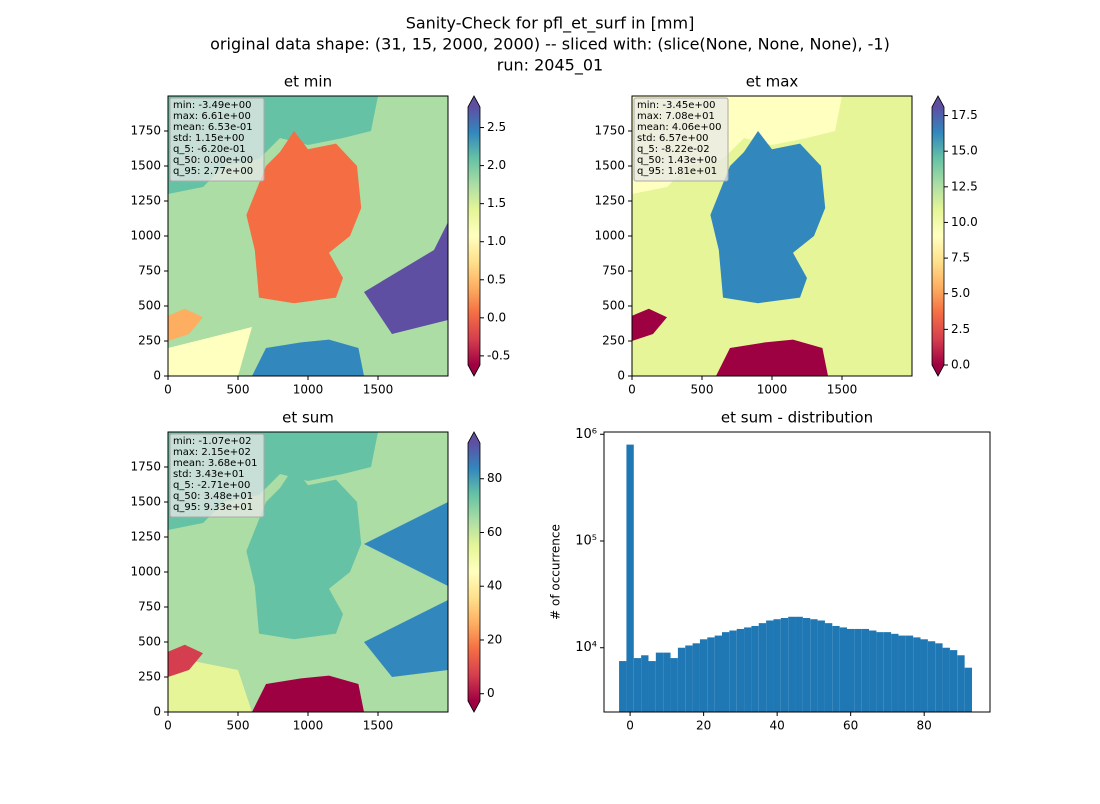 This screenshot has width=1100, height=804. Describe the element at coordinates (308, 418) in the screenshot. I see `subplot-title: et sum` at that location.